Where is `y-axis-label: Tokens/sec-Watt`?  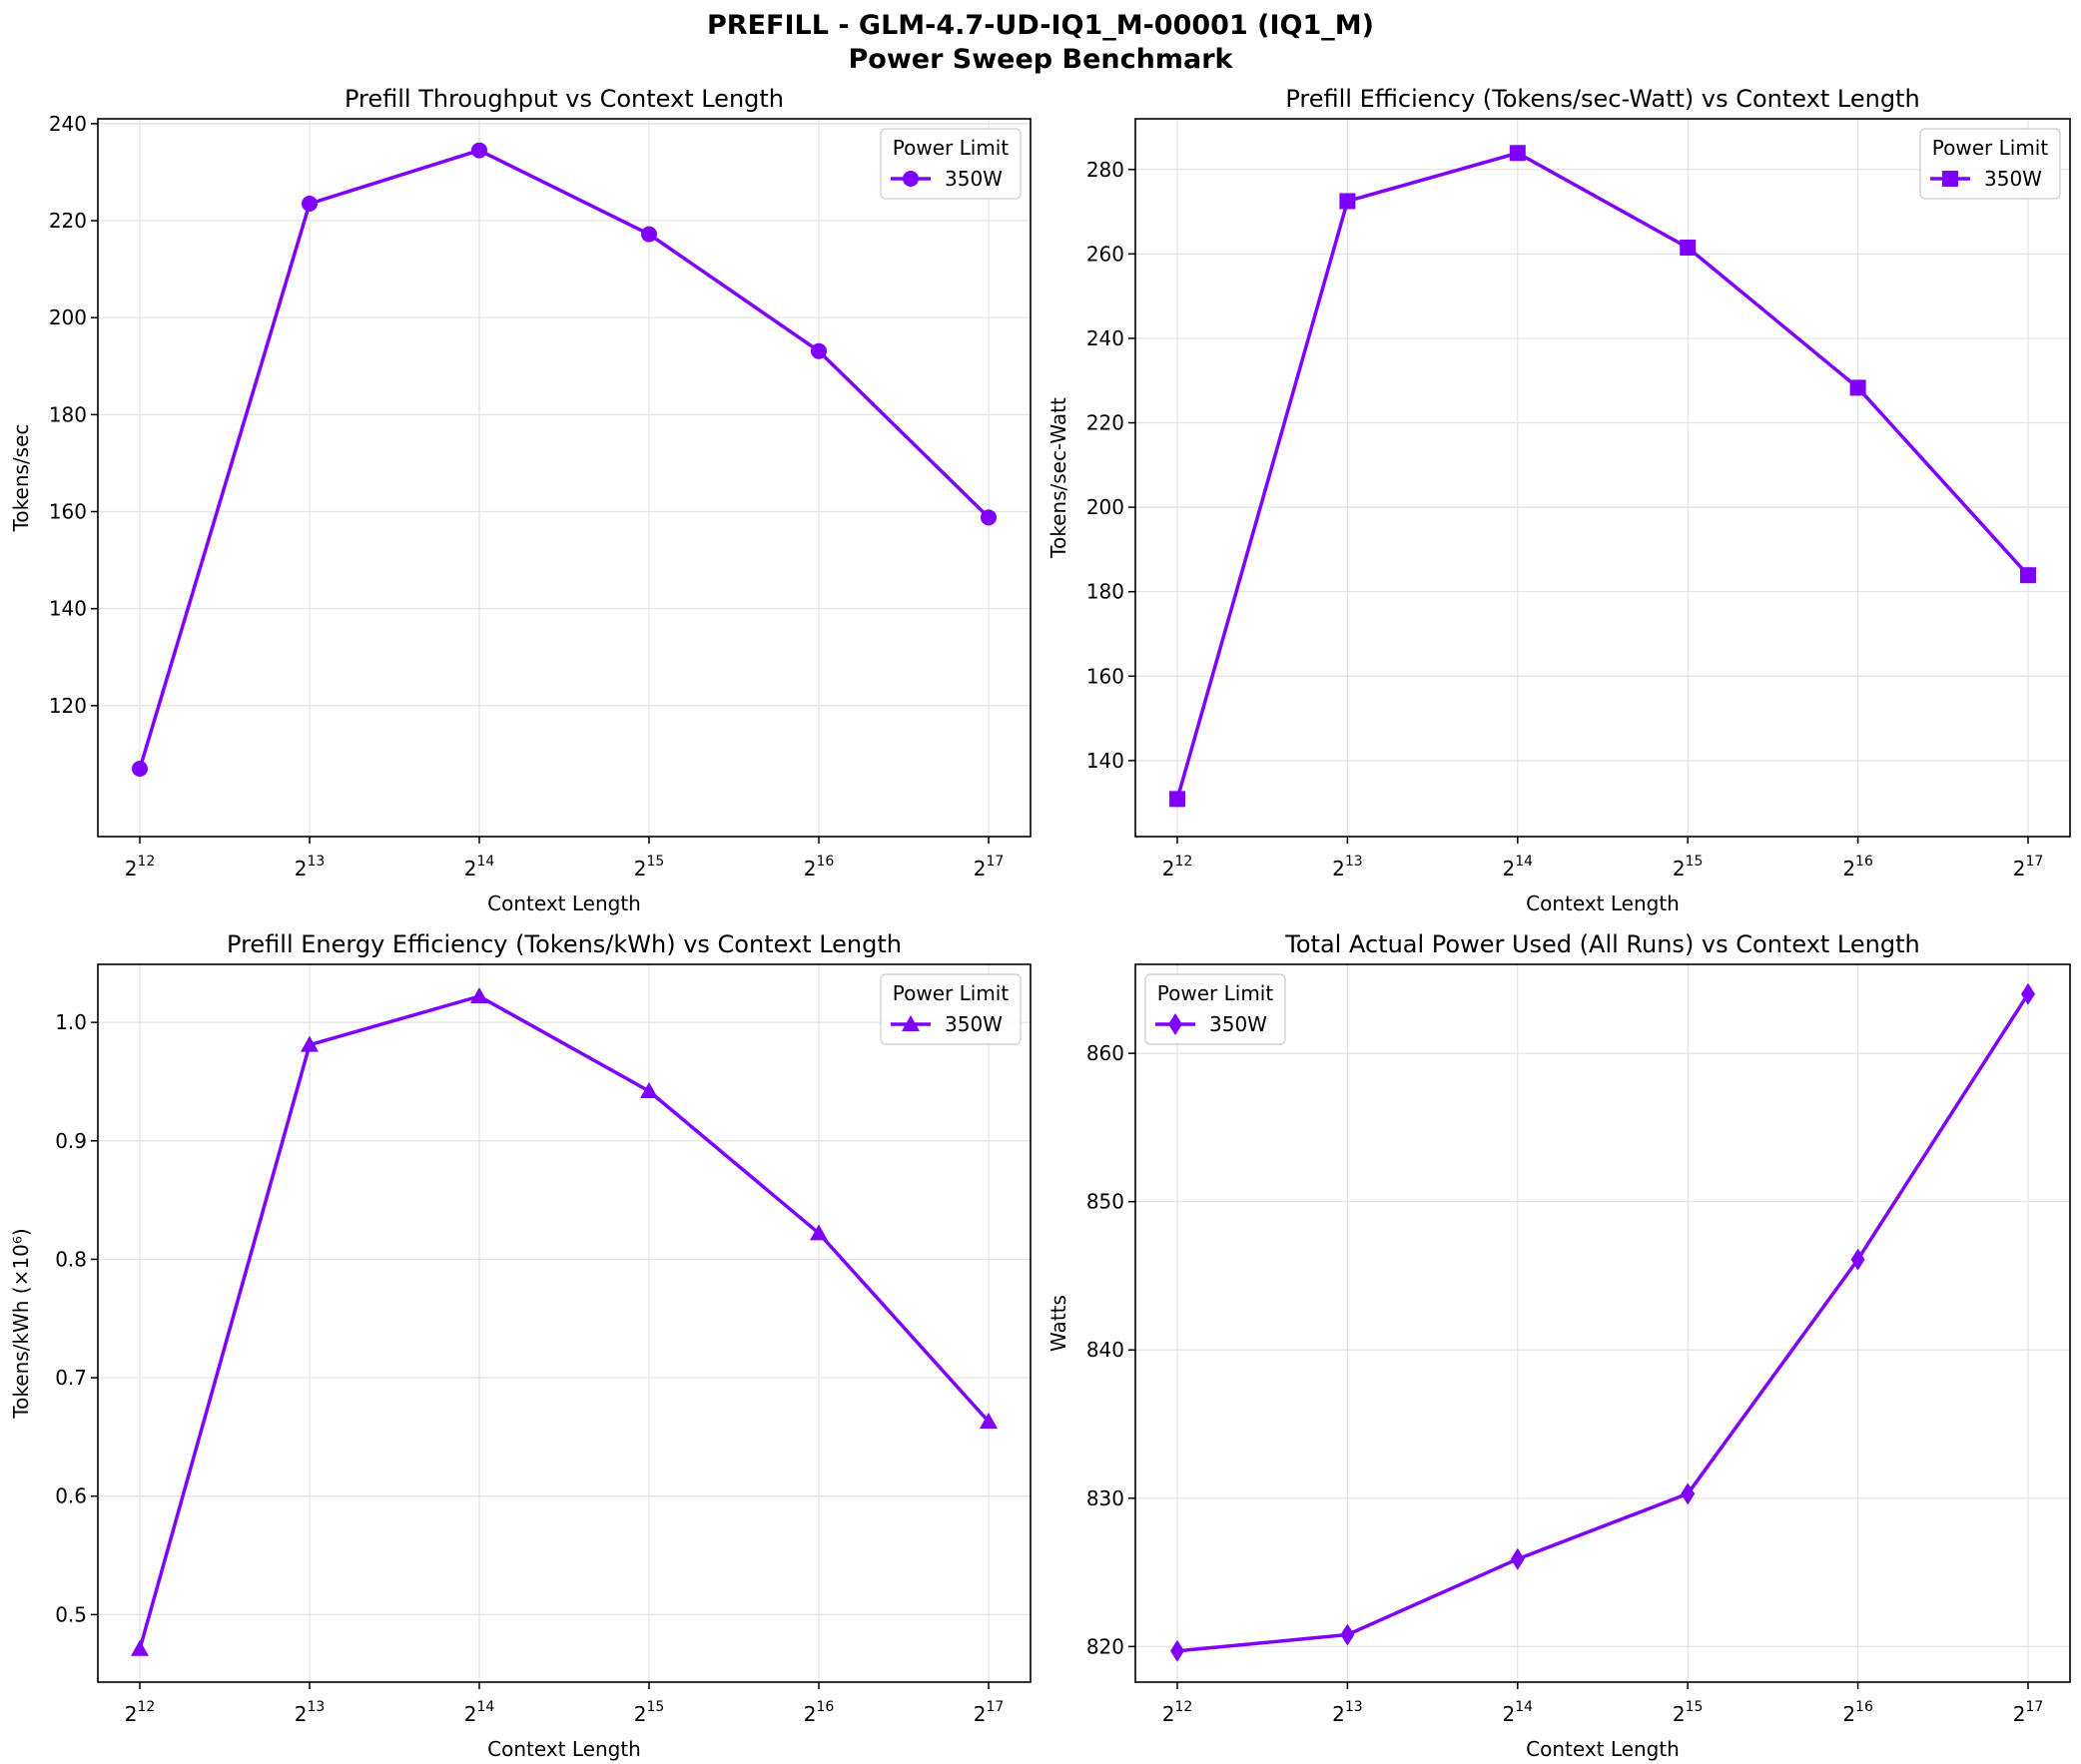 y-axis-label: Tokens/sec-Watt is located at coordinates (1058, 478).